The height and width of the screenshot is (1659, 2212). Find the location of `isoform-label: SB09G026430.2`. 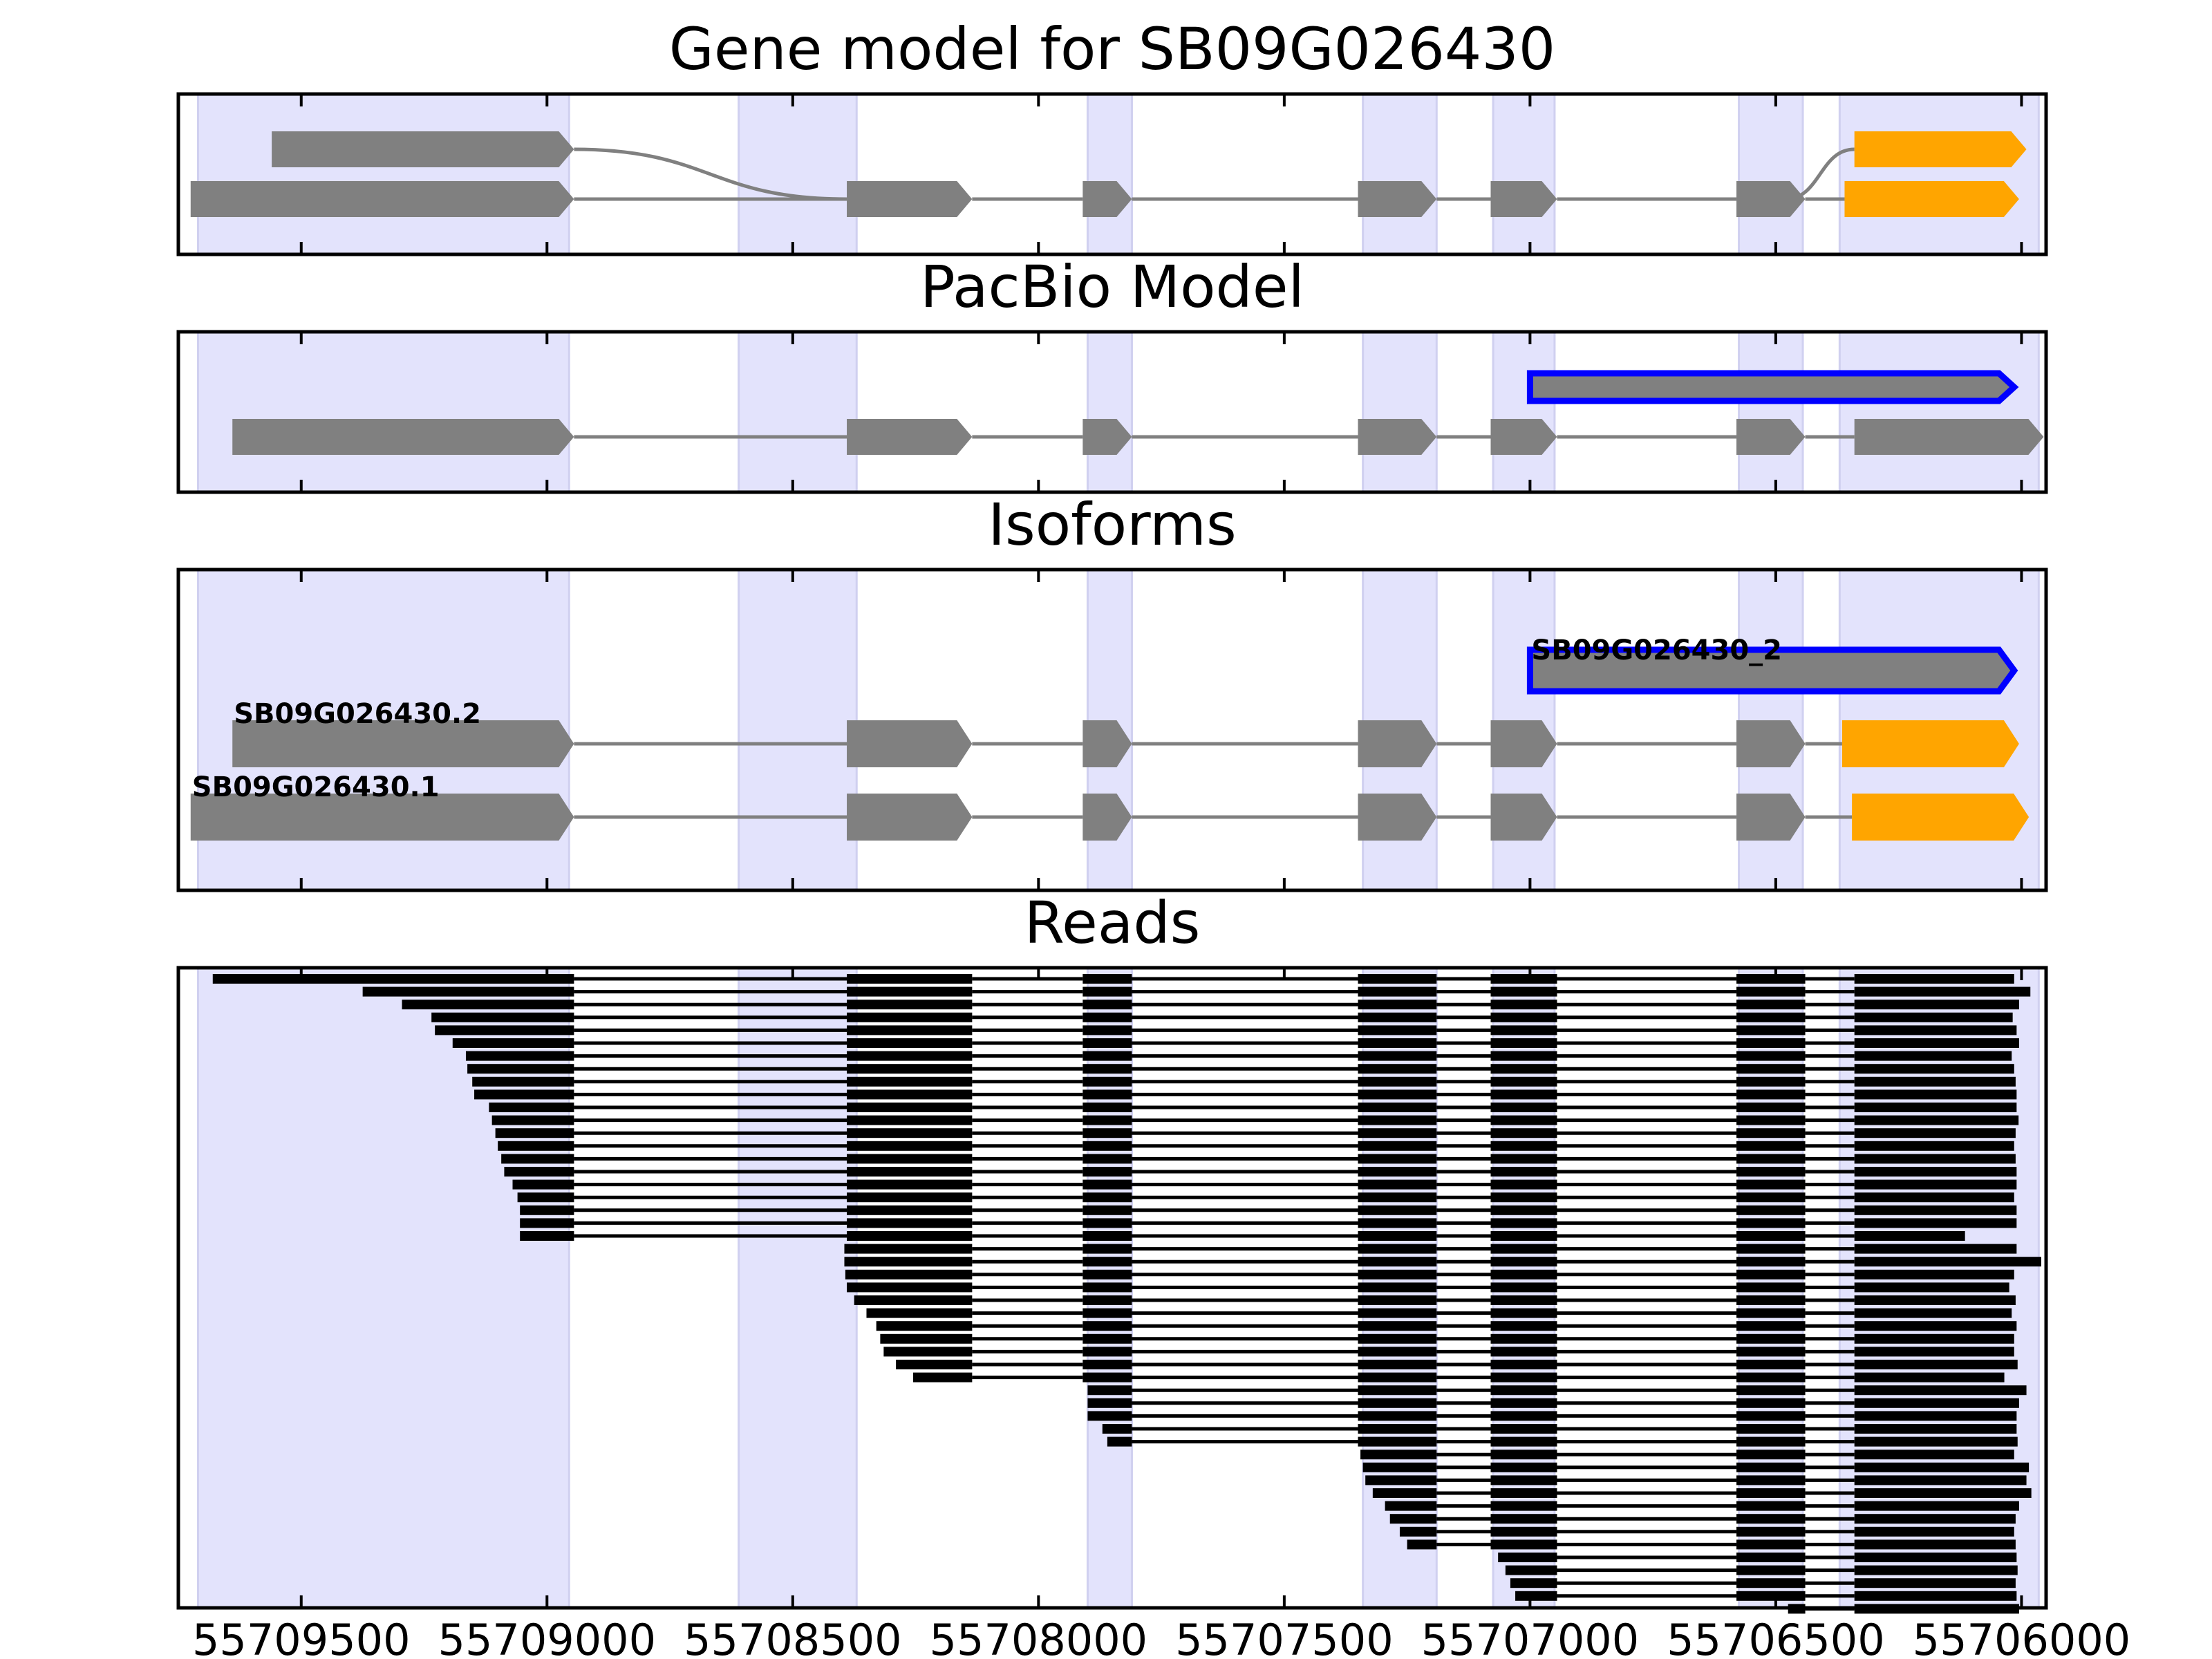

isoform-label: SB09G026430.2 is located at coordinates (357, 714).